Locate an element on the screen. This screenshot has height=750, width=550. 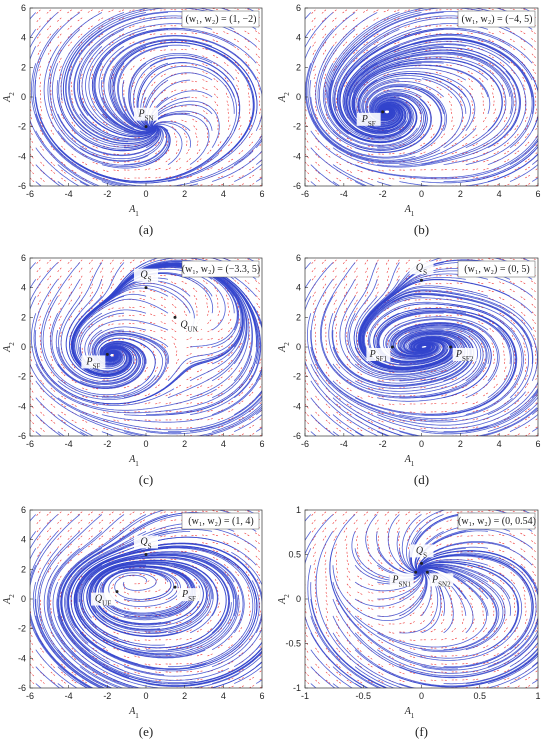
y-axis-label-sub: 2 is located at coordinates (287, 94).